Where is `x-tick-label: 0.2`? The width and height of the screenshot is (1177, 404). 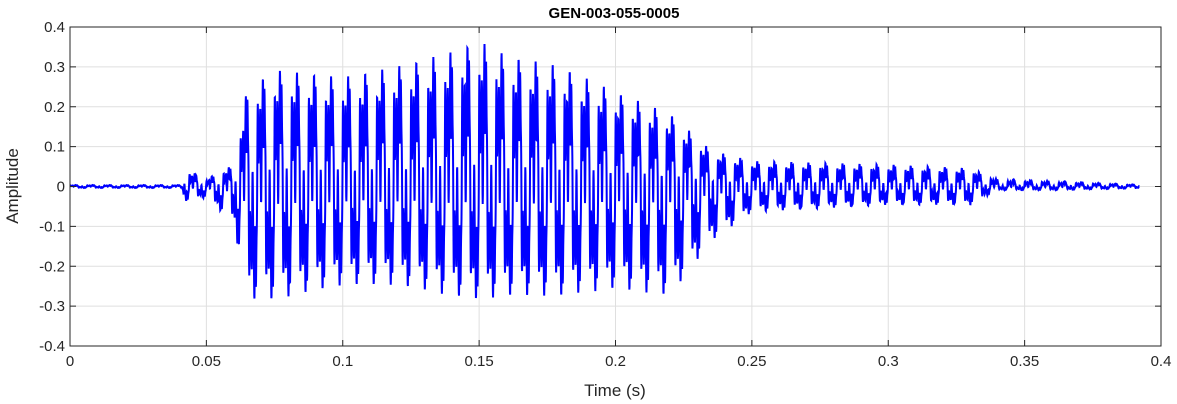 x-tick-label: 0.2 is located at coordinates (615, 361).